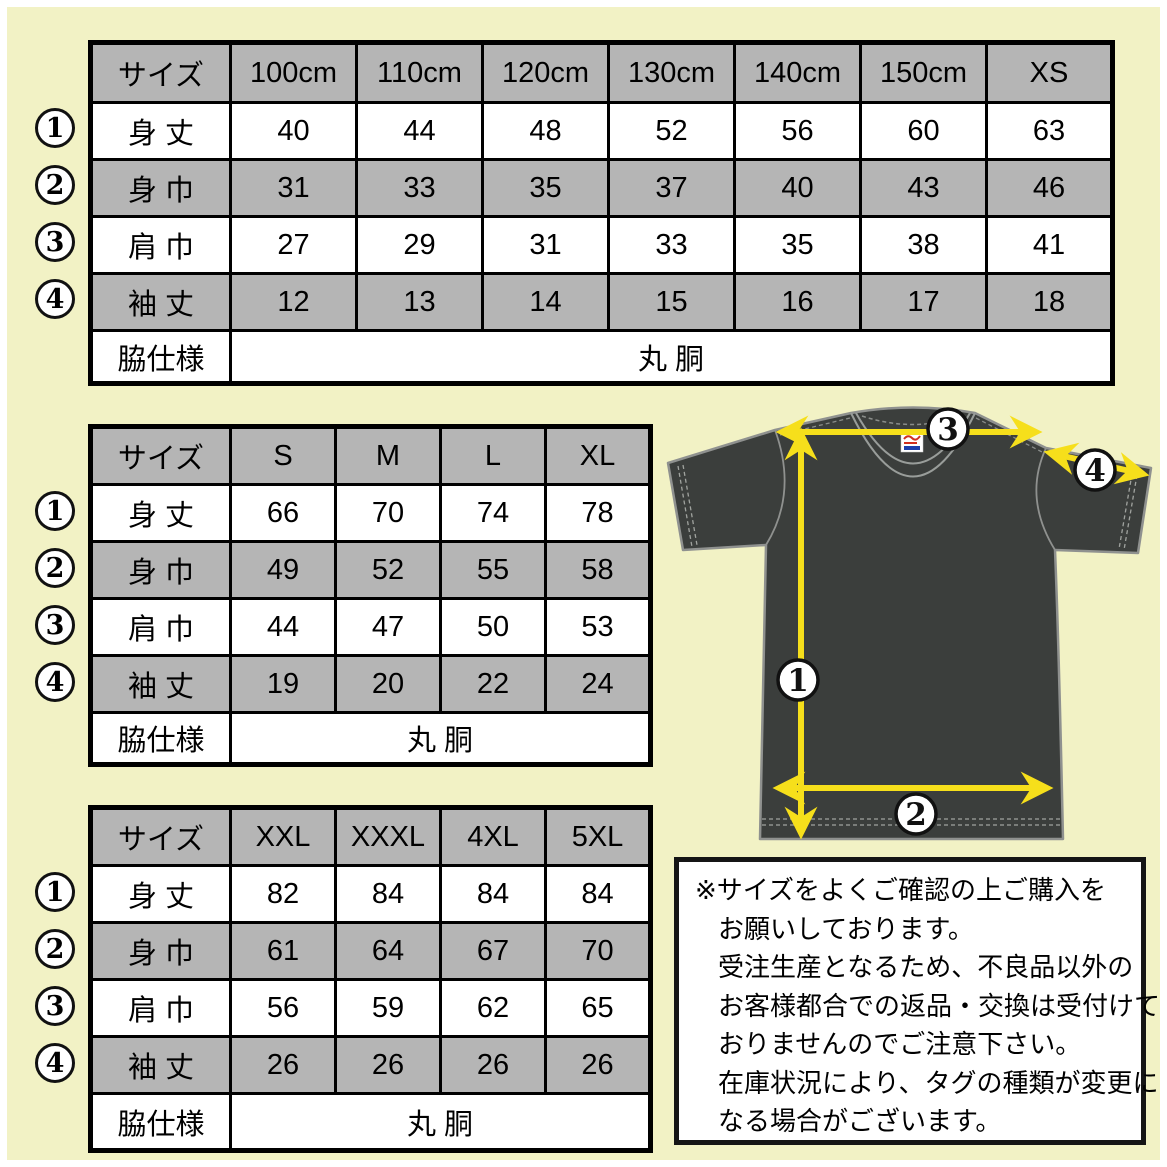  I want to click on value-cell: 67, so click(493, 951).